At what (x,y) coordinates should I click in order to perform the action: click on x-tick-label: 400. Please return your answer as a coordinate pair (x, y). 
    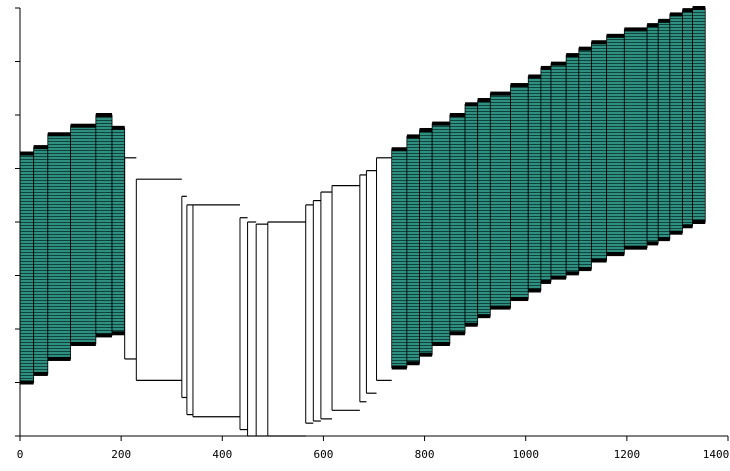
    Looking at the image, I should click on (222, 454).